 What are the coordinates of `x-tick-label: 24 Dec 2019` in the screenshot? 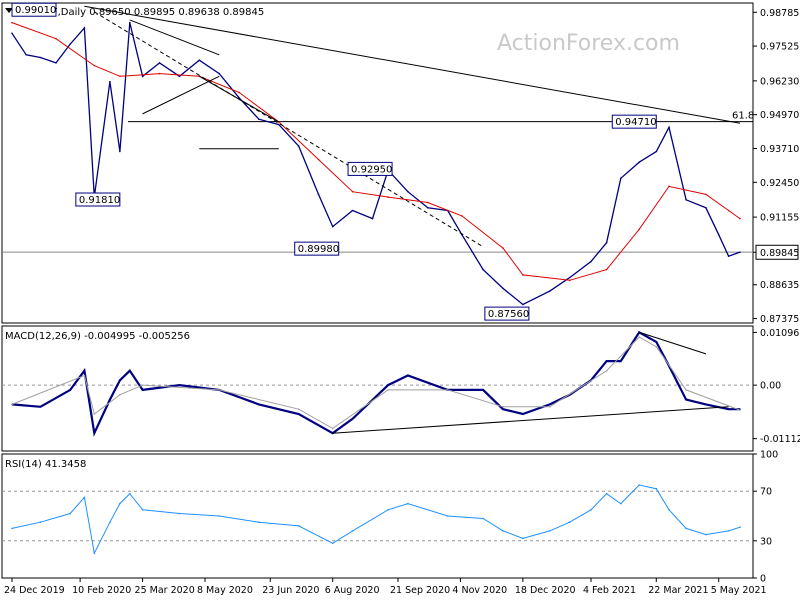 It's located at (34, 590).